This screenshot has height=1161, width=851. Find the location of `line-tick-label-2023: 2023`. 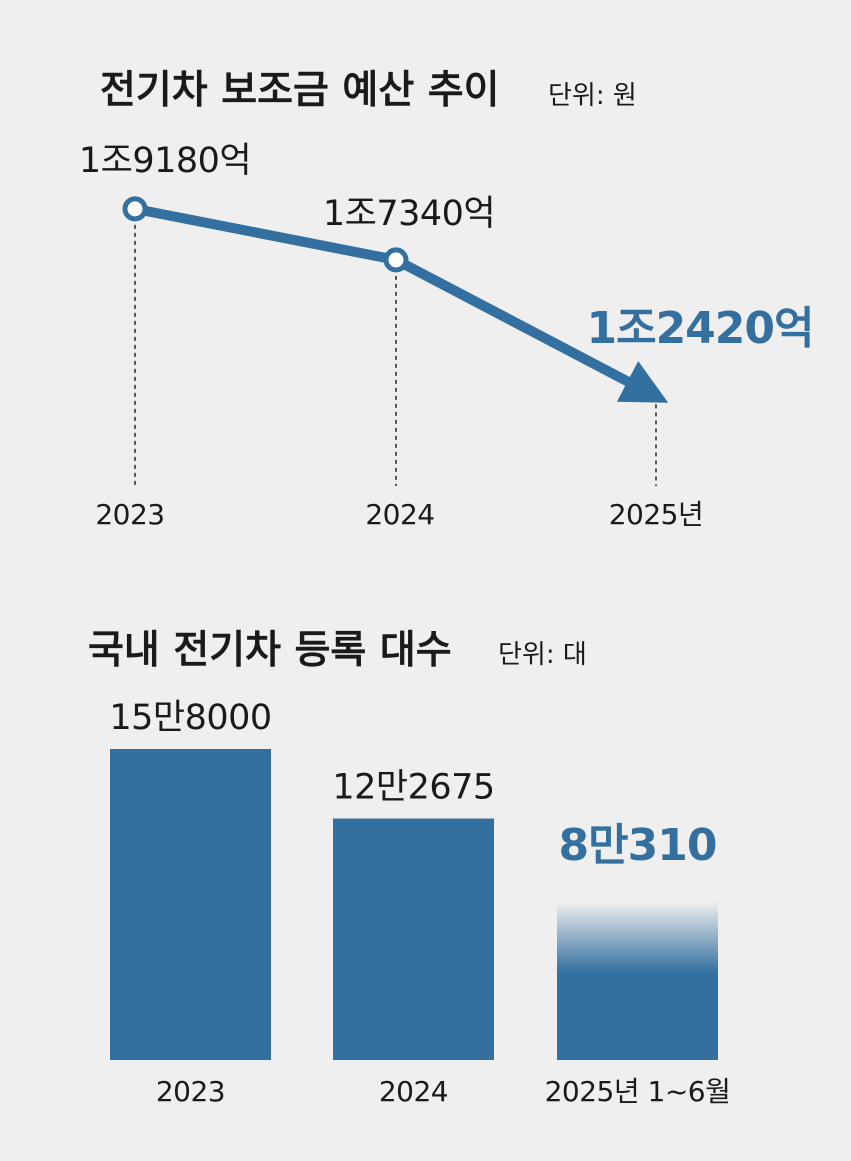

line-tick-label-2023: 2023 is located at coordinates (129, 514).